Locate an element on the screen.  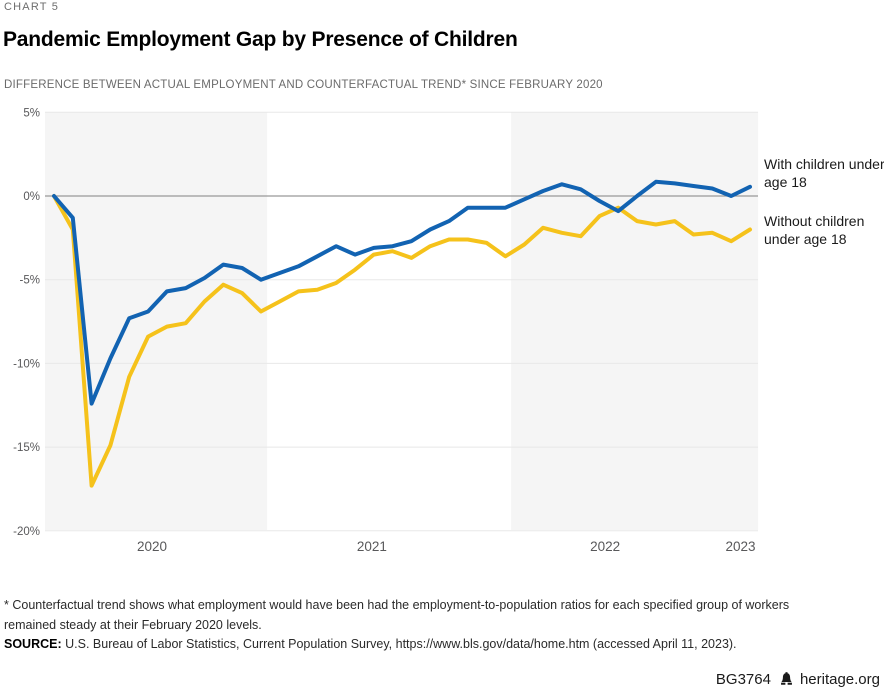
legend-without-children: Without children under age 18 is located at coordinates (814, 230).